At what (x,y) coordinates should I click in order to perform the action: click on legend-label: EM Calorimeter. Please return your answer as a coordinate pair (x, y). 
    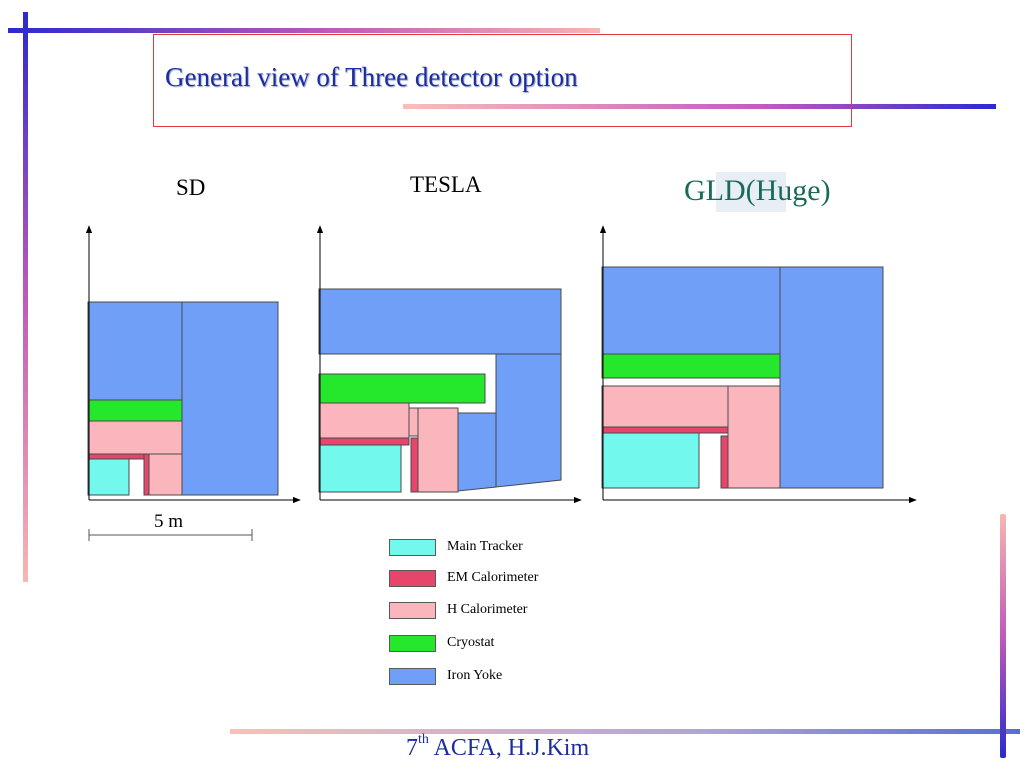
    Looking at the image, I should click on (493, 577).